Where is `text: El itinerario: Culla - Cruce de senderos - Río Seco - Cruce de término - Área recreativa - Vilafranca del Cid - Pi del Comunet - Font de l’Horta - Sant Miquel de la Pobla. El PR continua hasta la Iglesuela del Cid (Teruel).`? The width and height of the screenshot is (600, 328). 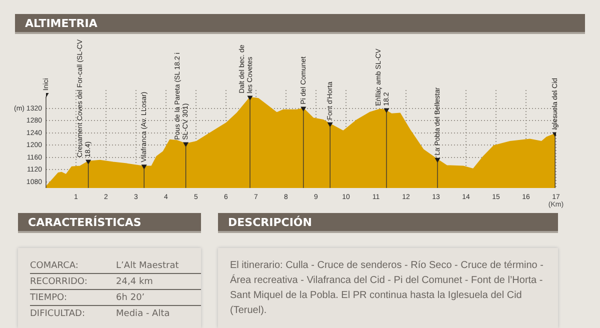
text: El itinerario: Culla - Cruce de senderos - Río Seco - Cruce de término - Área recreativa - Vilafranca del Cid - Pi del Comunet - Font de l’Horta - Sant Miquel de la Pobla. El PR continua hasta la Iglesuela del Cid (Teruel). is located at coordinates (387, 288).